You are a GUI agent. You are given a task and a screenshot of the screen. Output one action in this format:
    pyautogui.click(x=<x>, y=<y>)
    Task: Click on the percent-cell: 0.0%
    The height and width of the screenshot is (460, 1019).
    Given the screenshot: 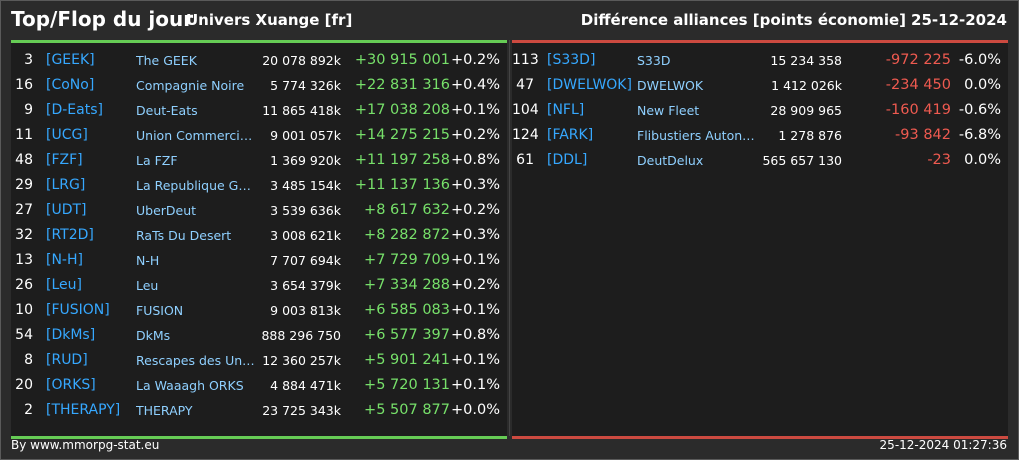 What is the action you would take?
    pyautogui.click(x=982, y=160)
    